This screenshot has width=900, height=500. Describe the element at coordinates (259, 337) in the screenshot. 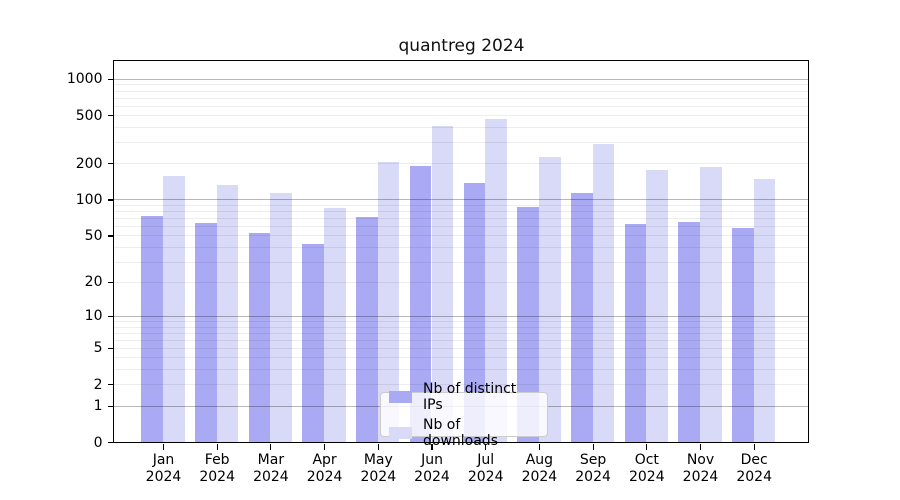

I see `bar-distinct-ips-mar` at that location.